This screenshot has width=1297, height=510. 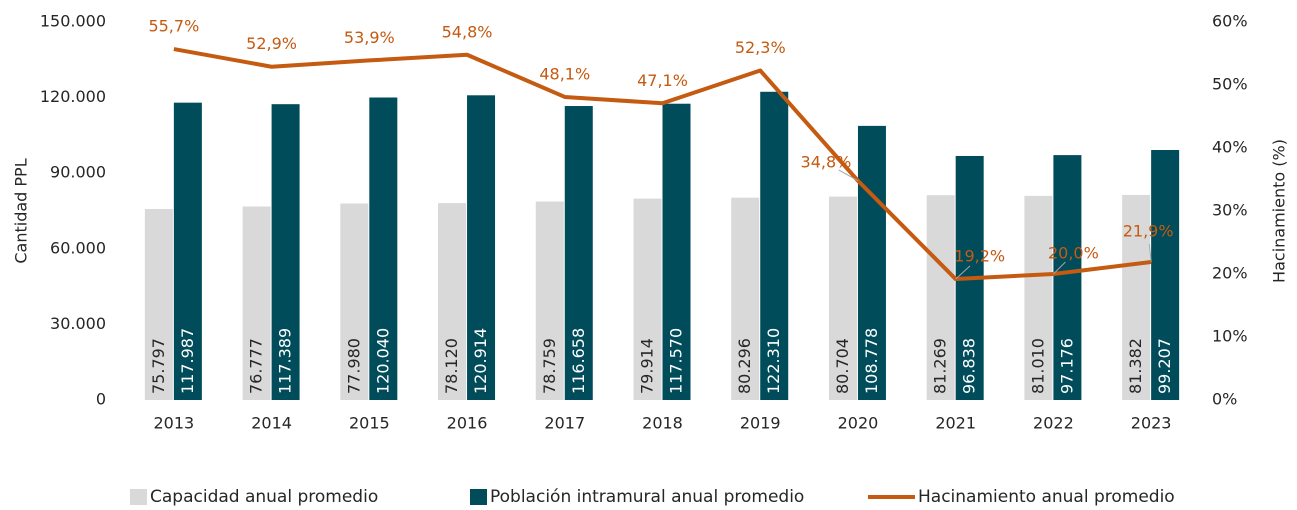 I want to click on bar-value-label: 117.389, so click(x=285, y=361).